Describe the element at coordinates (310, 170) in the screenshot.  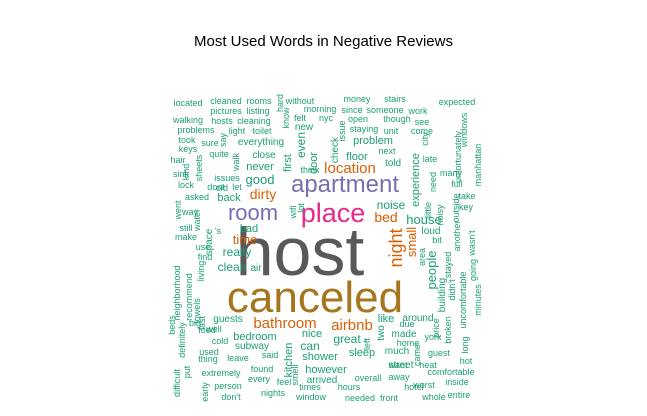
I see `cloud-word: think` at that location.